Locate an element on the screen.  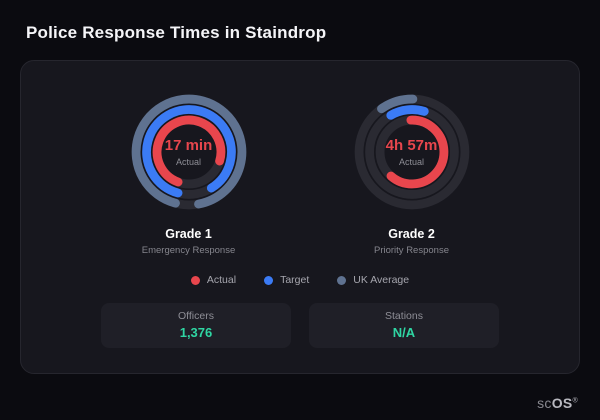
stat-officers: Officers 1,376 is located at coordinates (196, 325).